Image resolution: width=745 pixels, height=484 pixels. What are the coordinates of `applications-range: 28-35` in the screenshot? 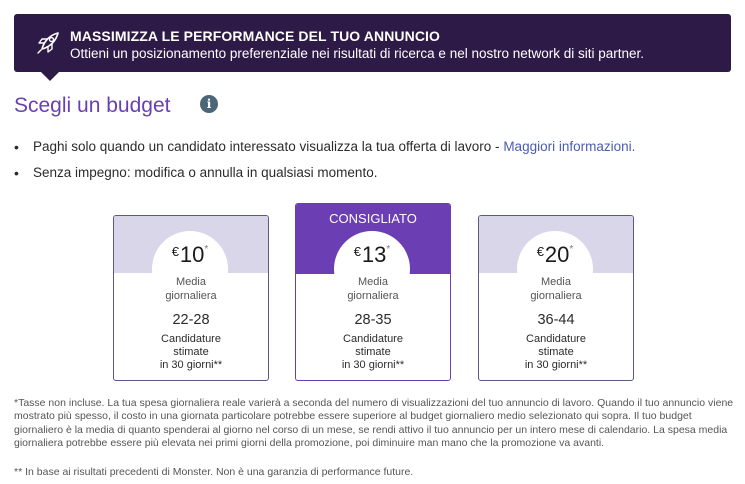 It's located at (373, 320).